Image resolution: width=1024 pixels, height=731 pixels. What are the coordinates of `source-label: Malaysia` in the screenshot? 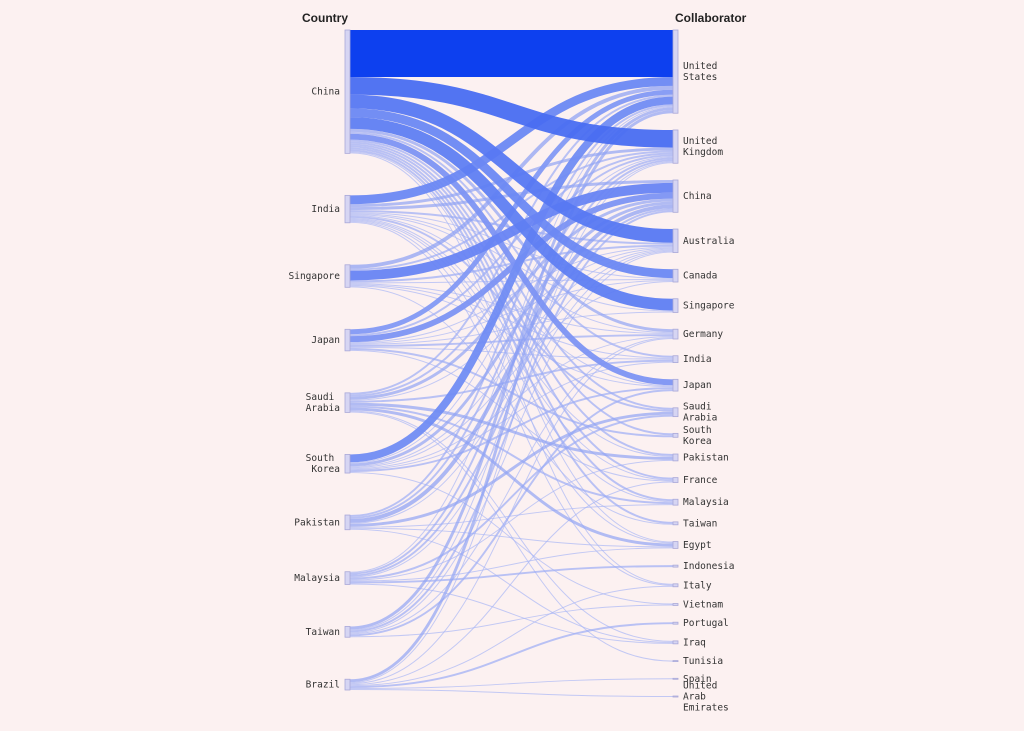 It's located at (317, 578).